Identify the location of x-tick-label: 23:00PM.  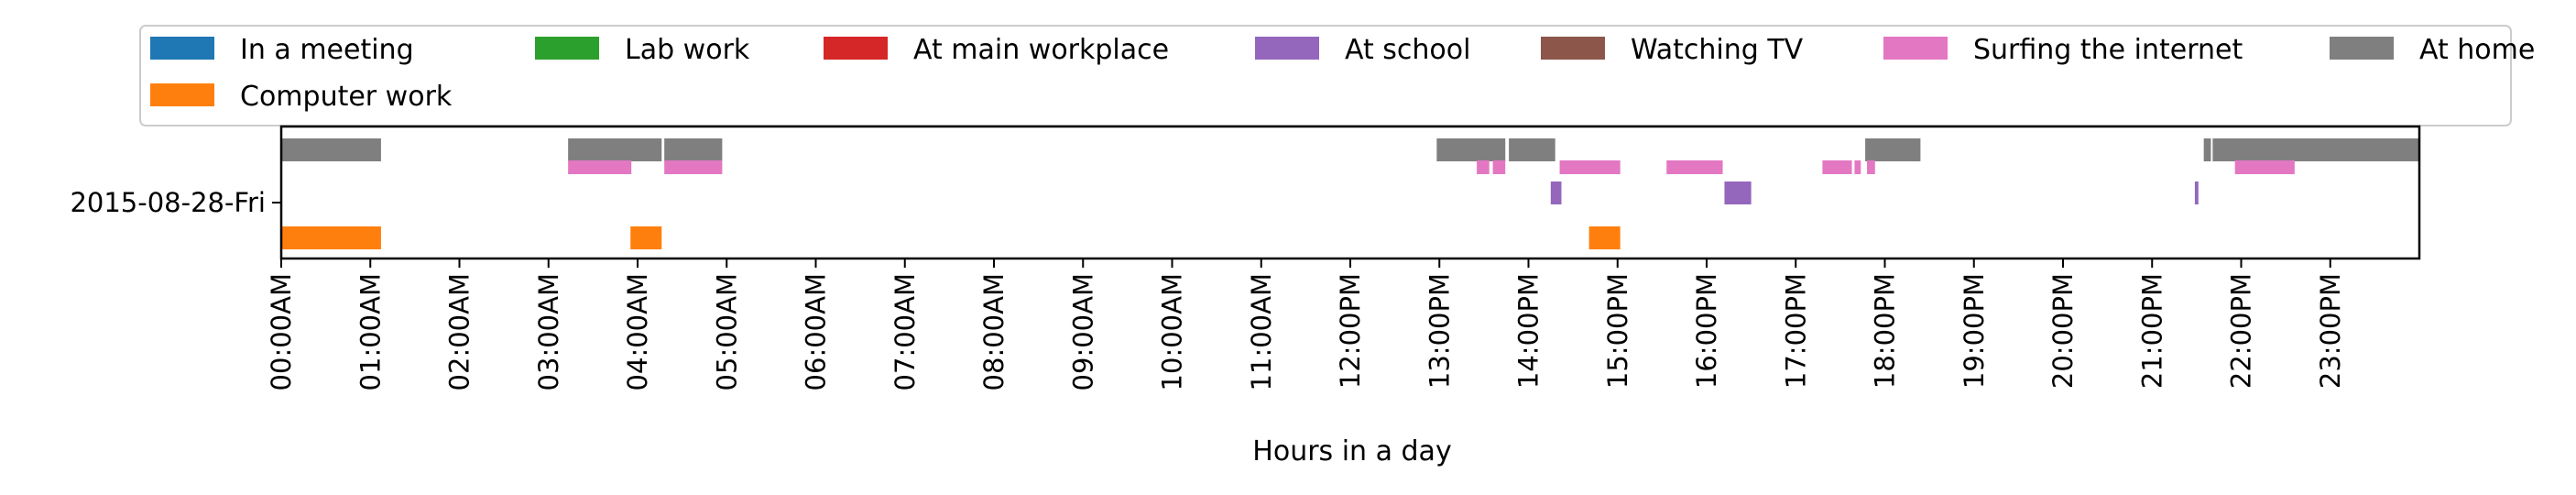
(2331, 331).